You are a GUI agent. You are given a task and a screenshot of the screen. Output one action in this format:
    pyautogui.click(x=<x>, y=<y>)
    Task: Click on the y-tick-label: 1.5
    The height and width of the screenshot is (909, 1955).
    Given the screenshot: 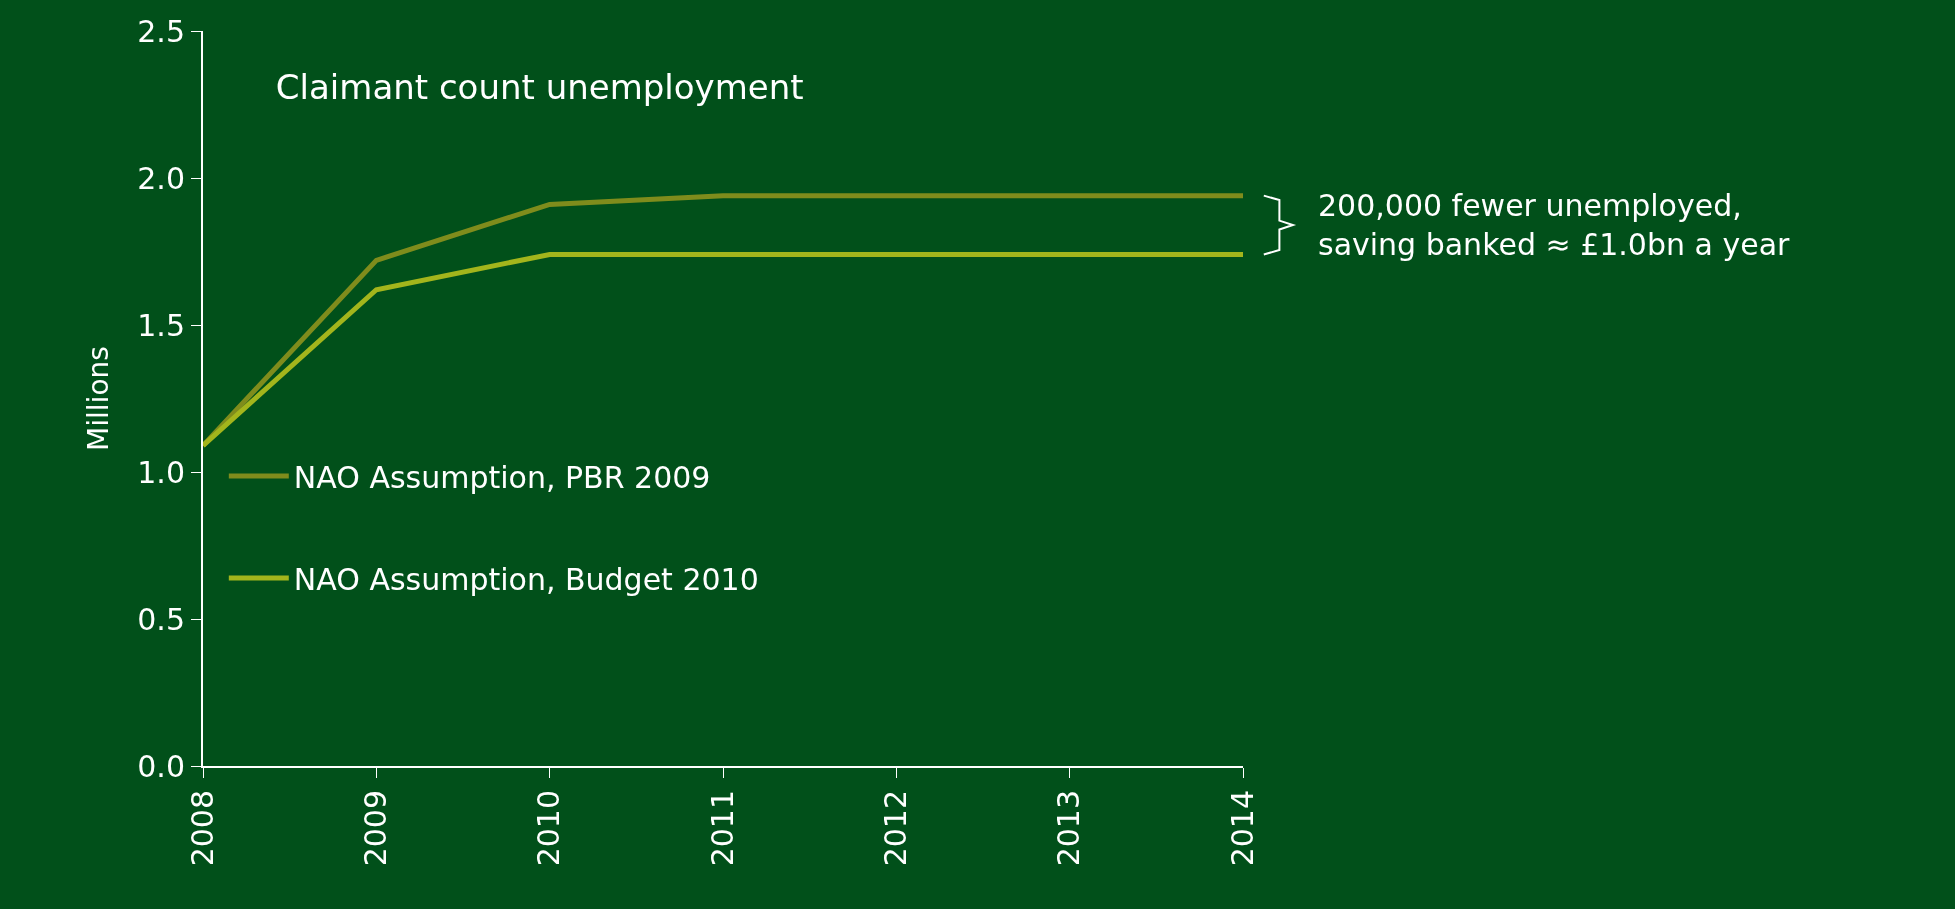 What is the action you would take?
    pyautogui.click(x=161, y=325)
    